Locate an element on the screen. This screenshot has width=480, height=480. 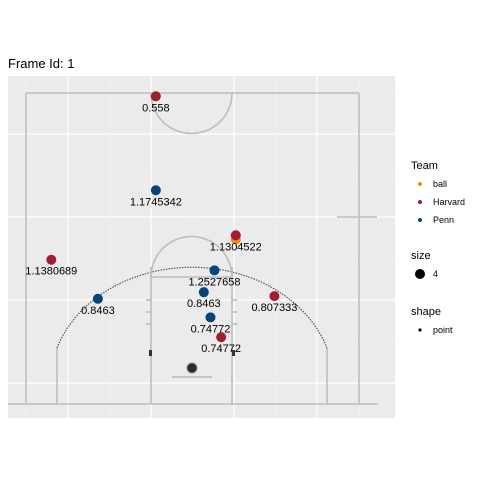
legend-size-label: 4 is located at coordinates (435, 274).